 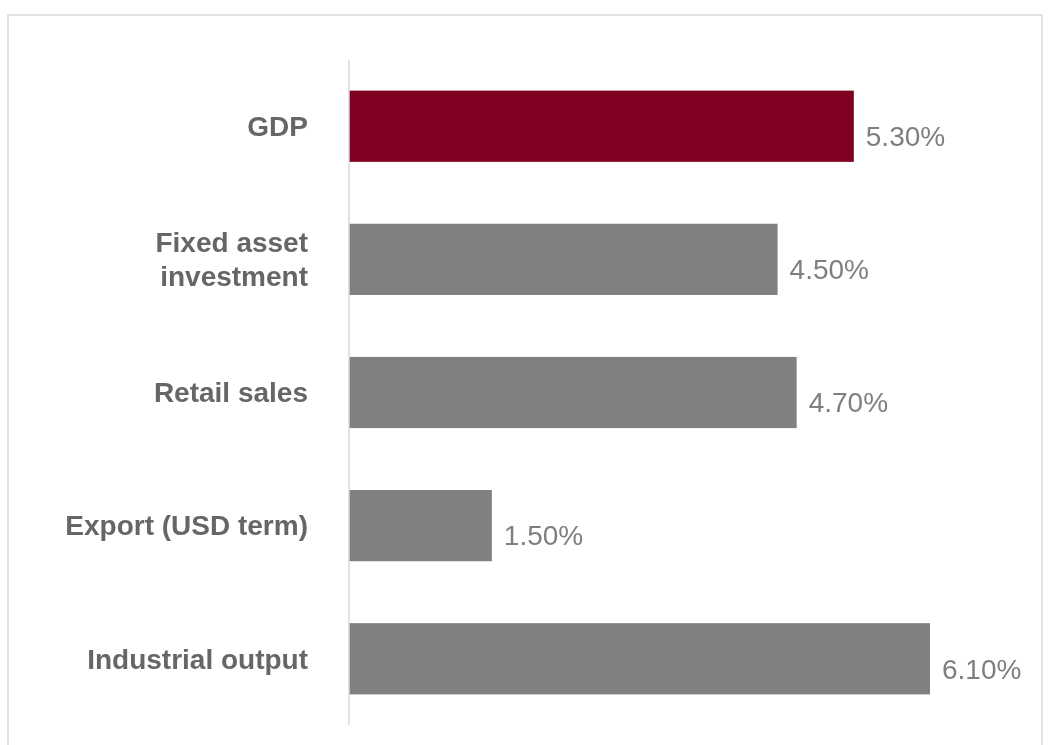 I want to click on y-tick-label: GDP, so click(x=277, y=127).